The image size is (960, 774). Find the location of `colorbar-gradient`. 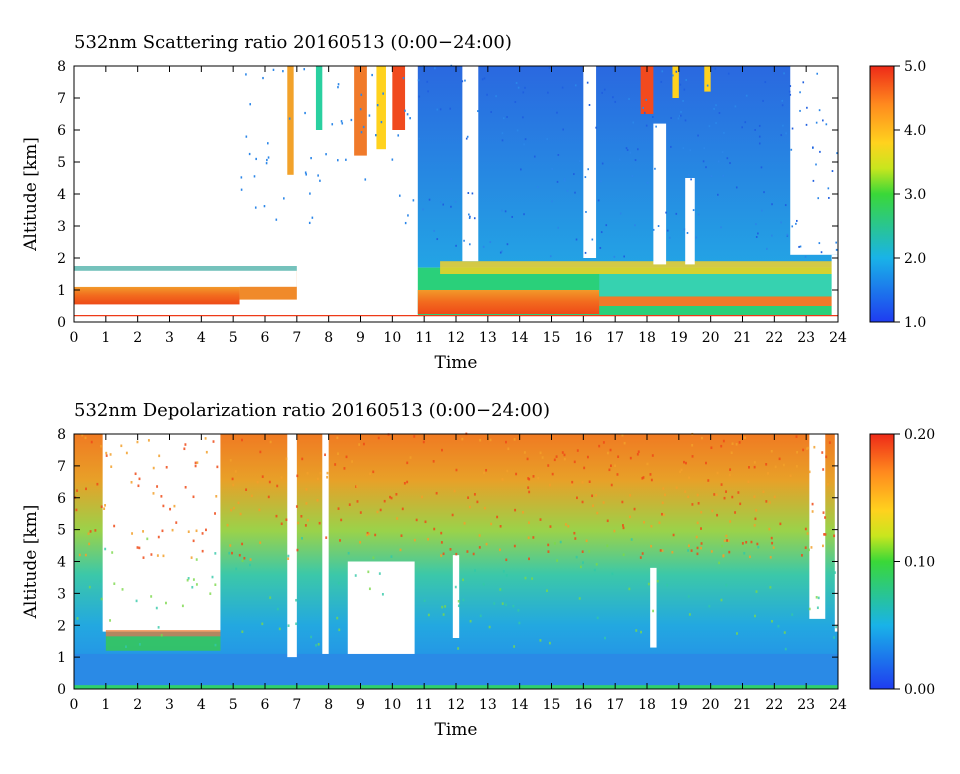

colorbar-gradient is located at coordinates (882, 194).